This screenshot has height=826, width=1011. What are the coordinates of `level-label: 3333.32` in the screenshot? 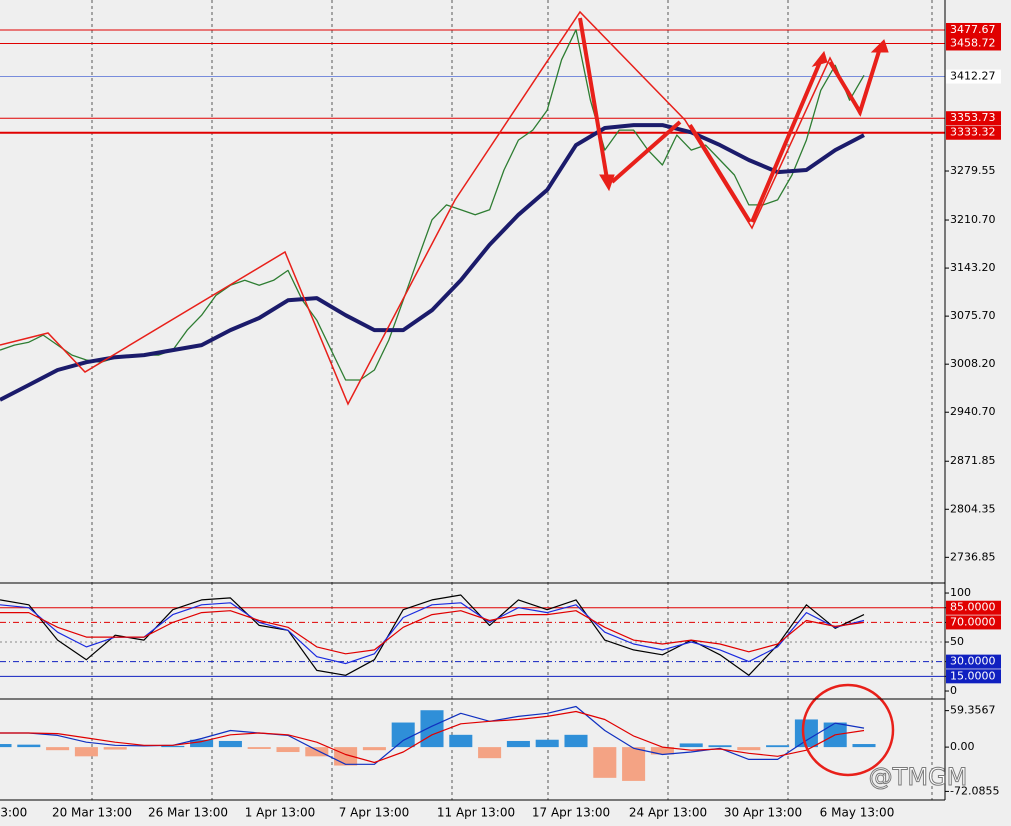 It's located at (973, 132).